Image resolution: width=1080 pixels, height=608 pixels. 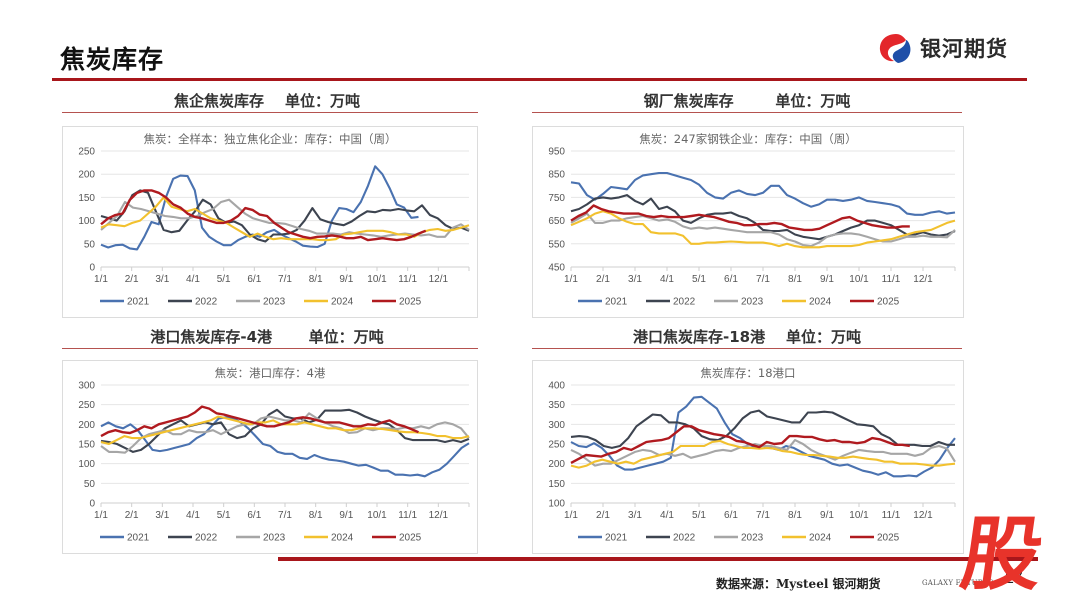 What do you see at coordinates (556, 464) in the screenshot?
I see `y-tick-label: 200` at bounding box center [556, 464].